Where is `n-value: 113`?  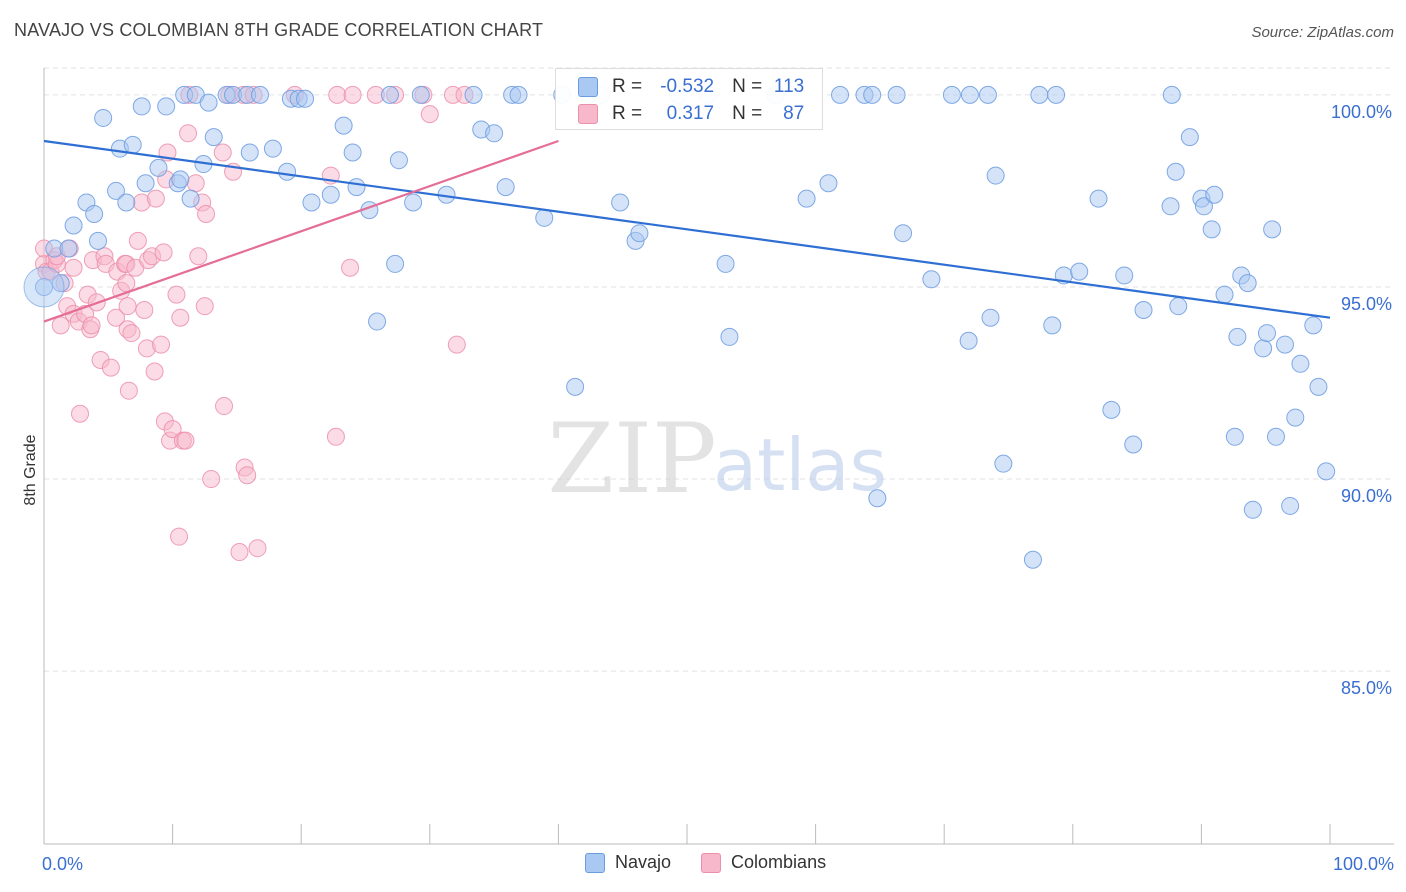 n-value: 113 is located at coordinates (789, 86).